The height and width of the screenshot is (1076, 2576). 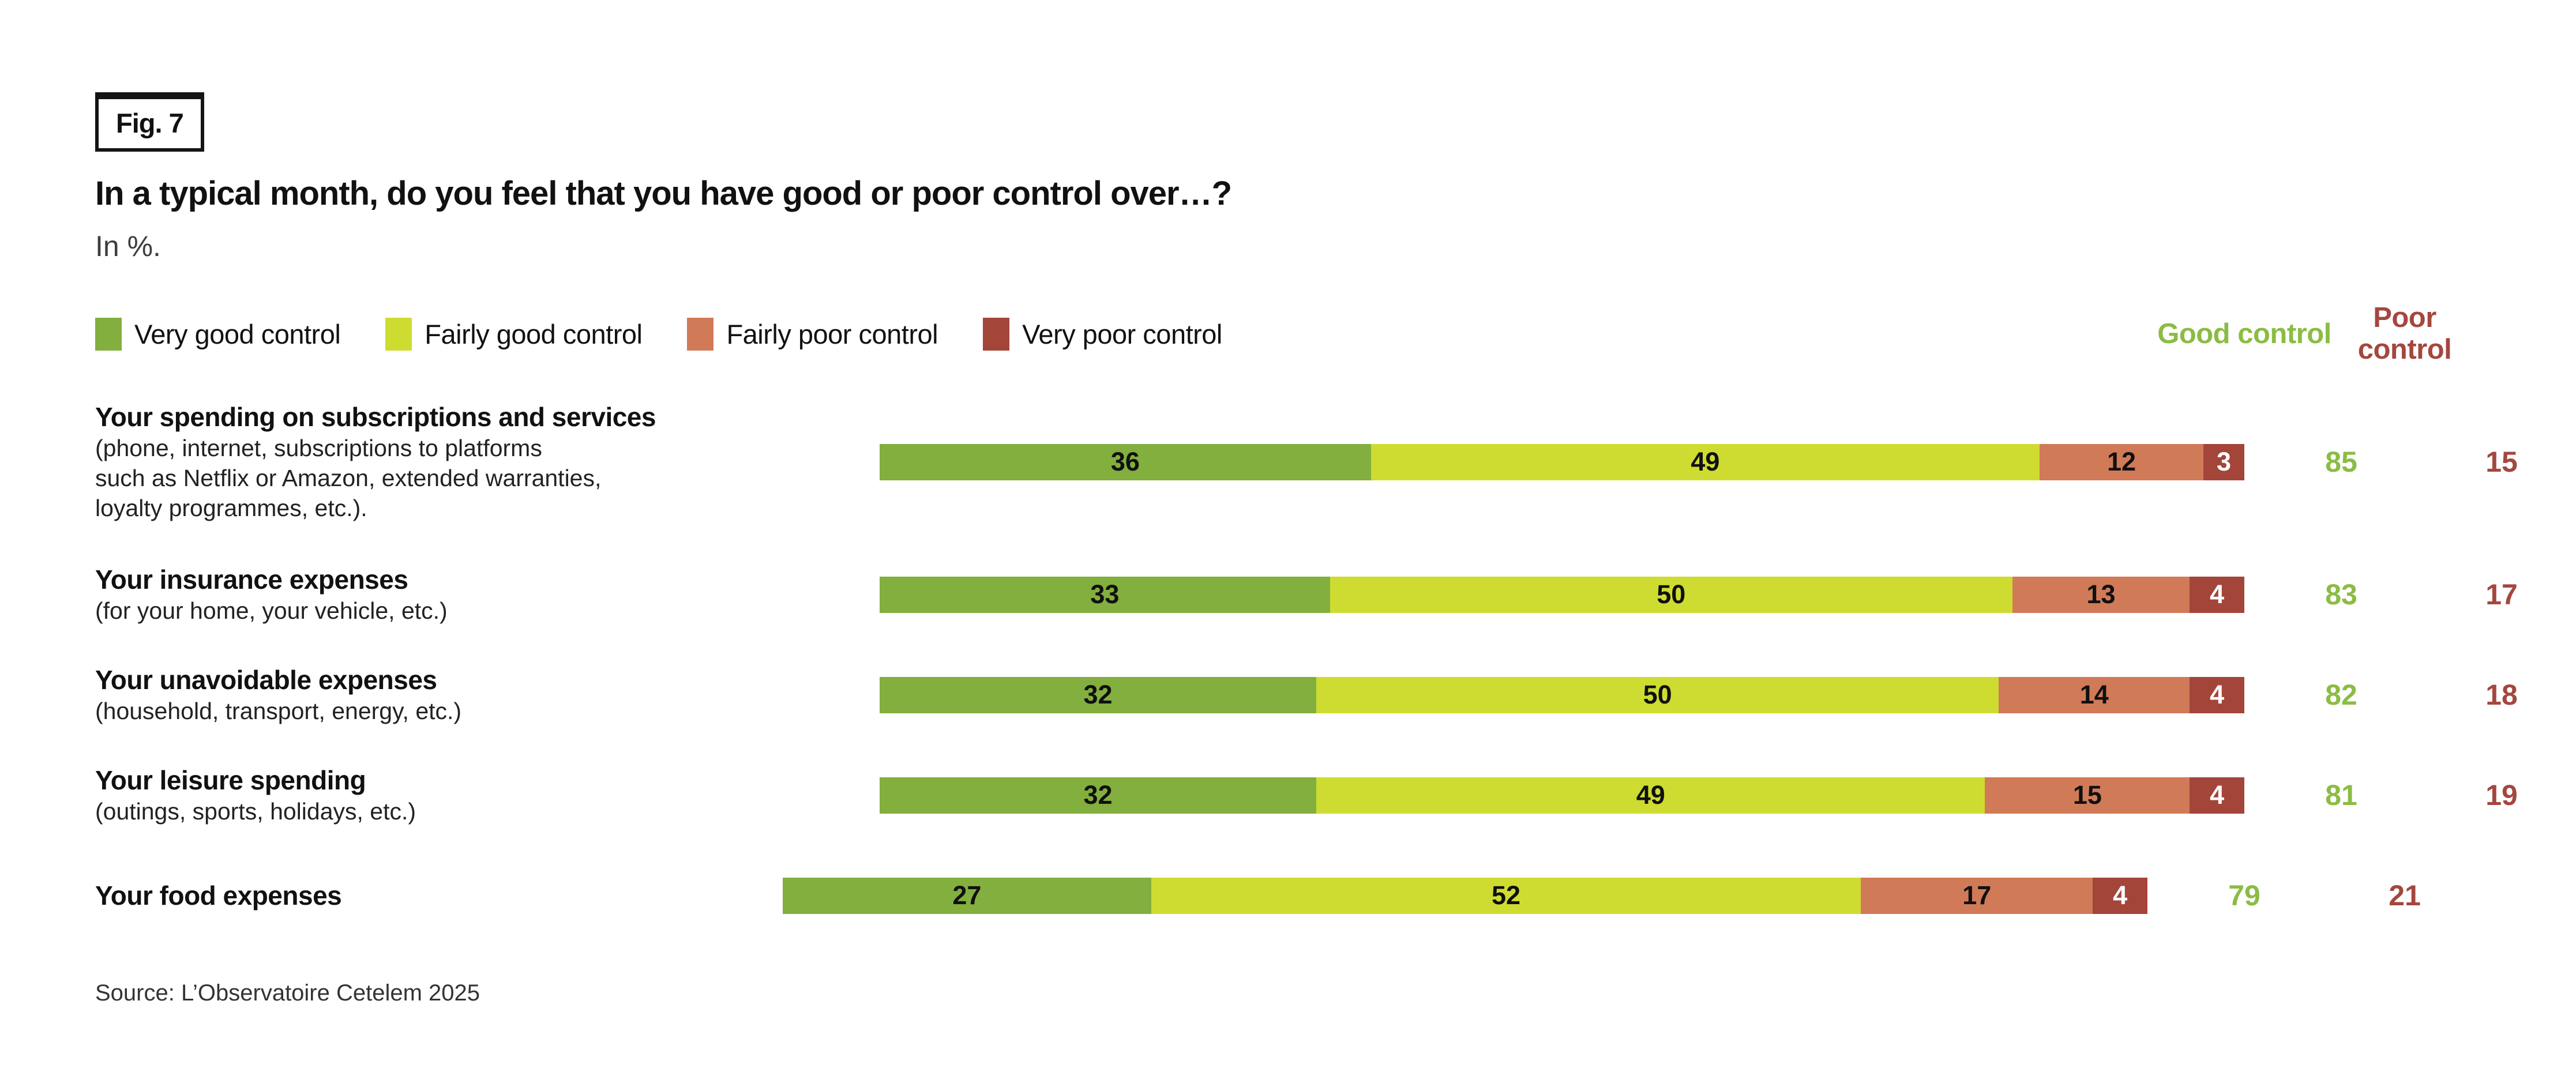 I want to click on poor-control-value: 17, so click(x=2502, y=594).